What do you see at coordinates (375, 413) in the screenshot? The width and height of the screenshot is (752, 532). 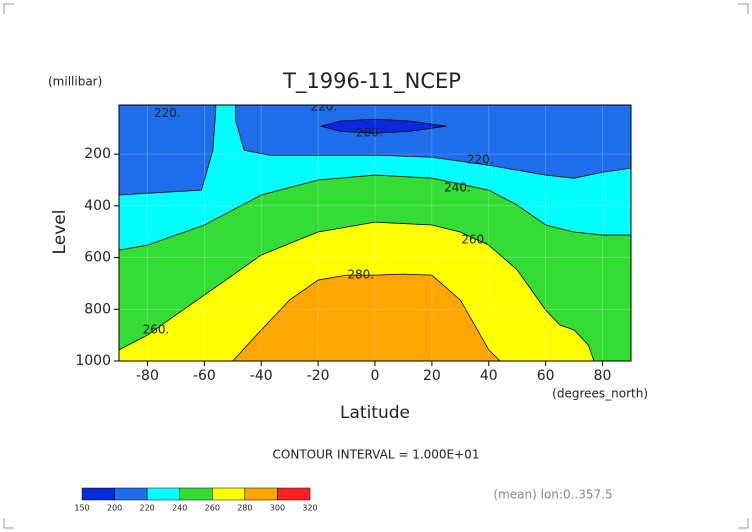 I see `x-axis-label: Latitude` at bounding box center [375, 413].